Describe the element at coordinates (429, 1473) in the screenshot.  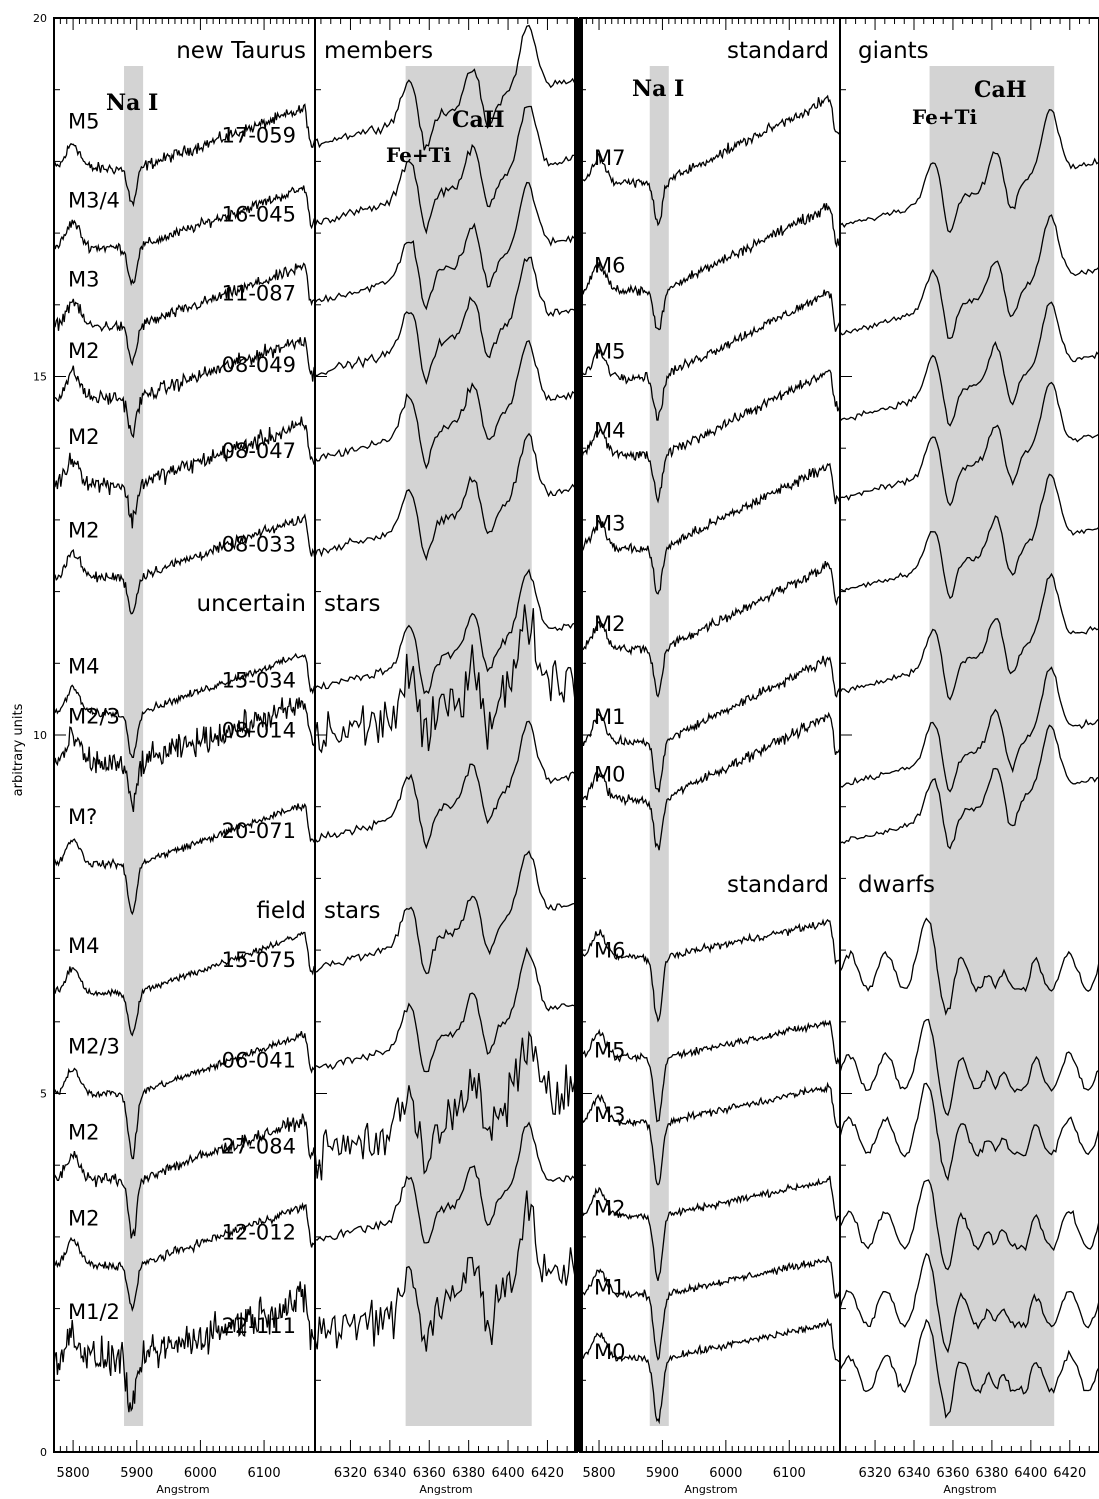
I see `xtick-label-6360: 6360` at that location.